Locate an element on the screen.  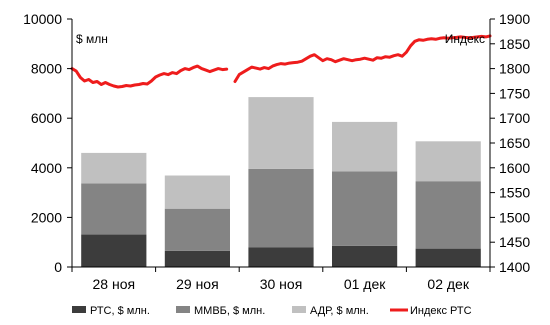
line-layer is located at coordinates (281, 61).